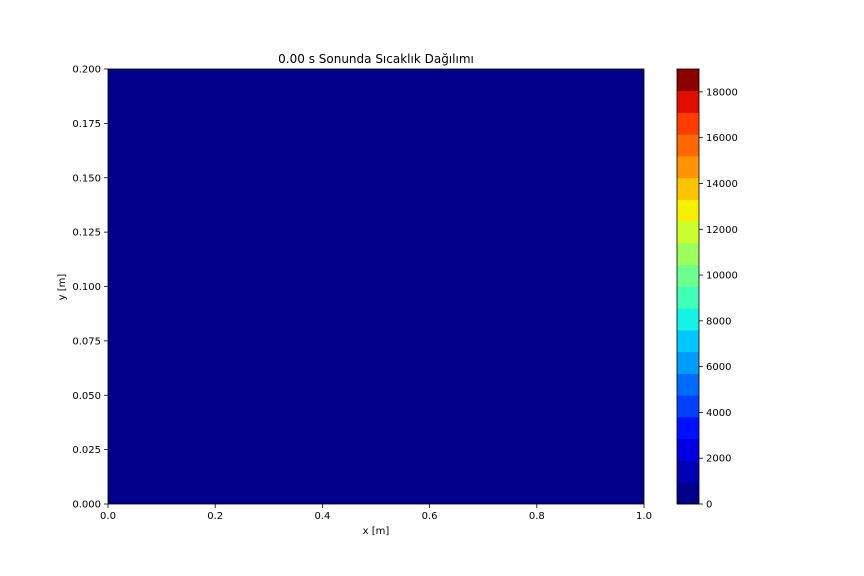 The width and height of the screenshot is (864, 576). Describe the element at coordinates (376, 59) in the screenshot. I see `chart-title: 0.00 s Sonunda Sıcaklık Dağılımı` at that location.